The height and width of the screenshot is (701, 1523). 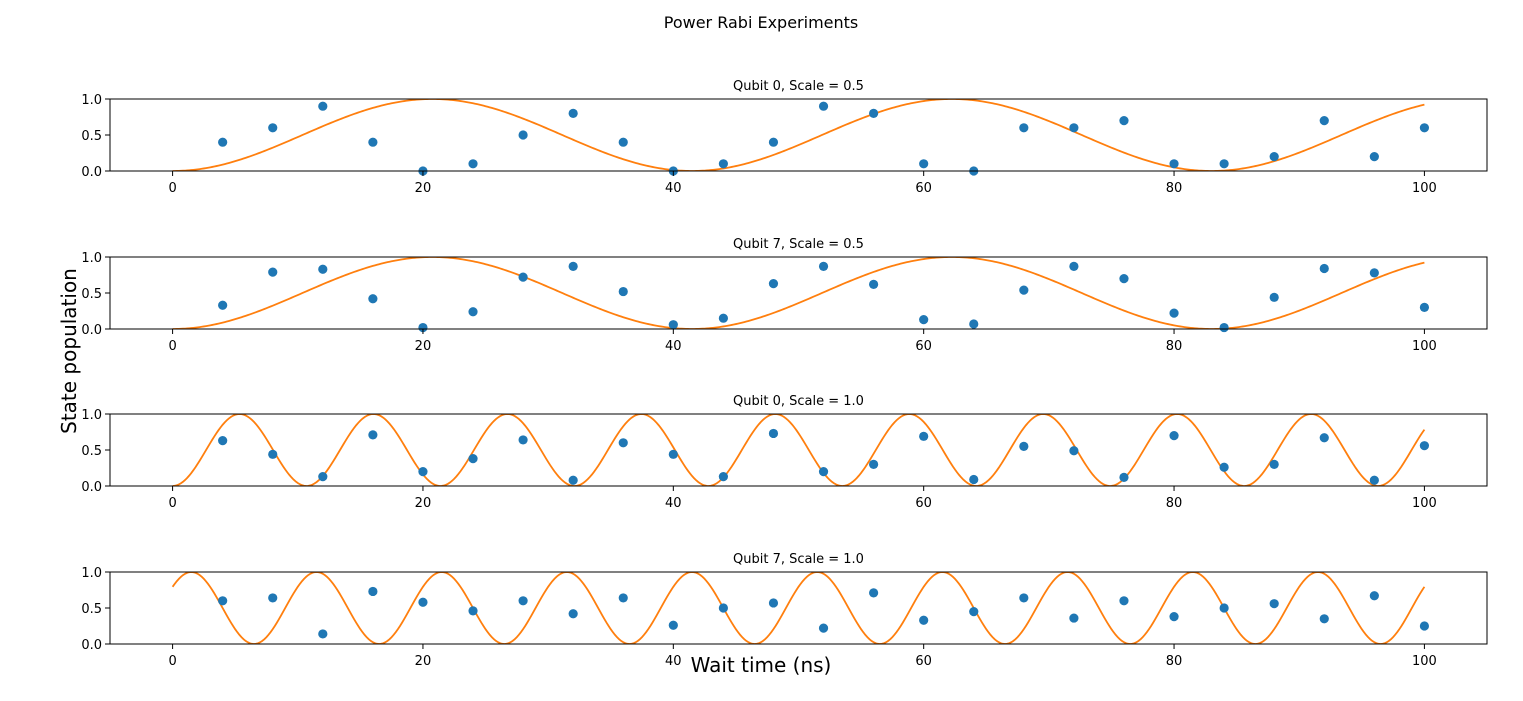 What do you see at coordinates (798, 559) in the screenshot?
I see `subplot-title: Qubit 7, Scale = 1.0` at bounding box center [798, 559].